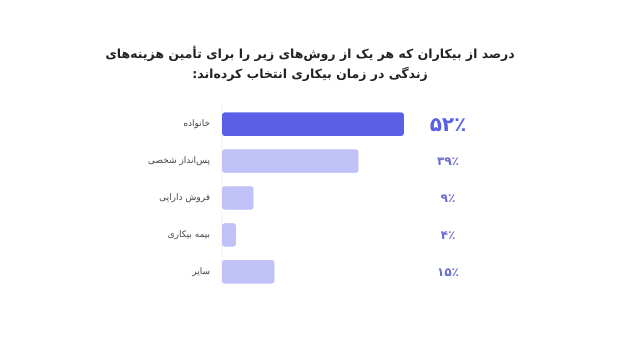  Describe the element at coordinates (179, 161) in the screenshot. I see `y-tick-label: پس‌انداز شخصی` at that location.